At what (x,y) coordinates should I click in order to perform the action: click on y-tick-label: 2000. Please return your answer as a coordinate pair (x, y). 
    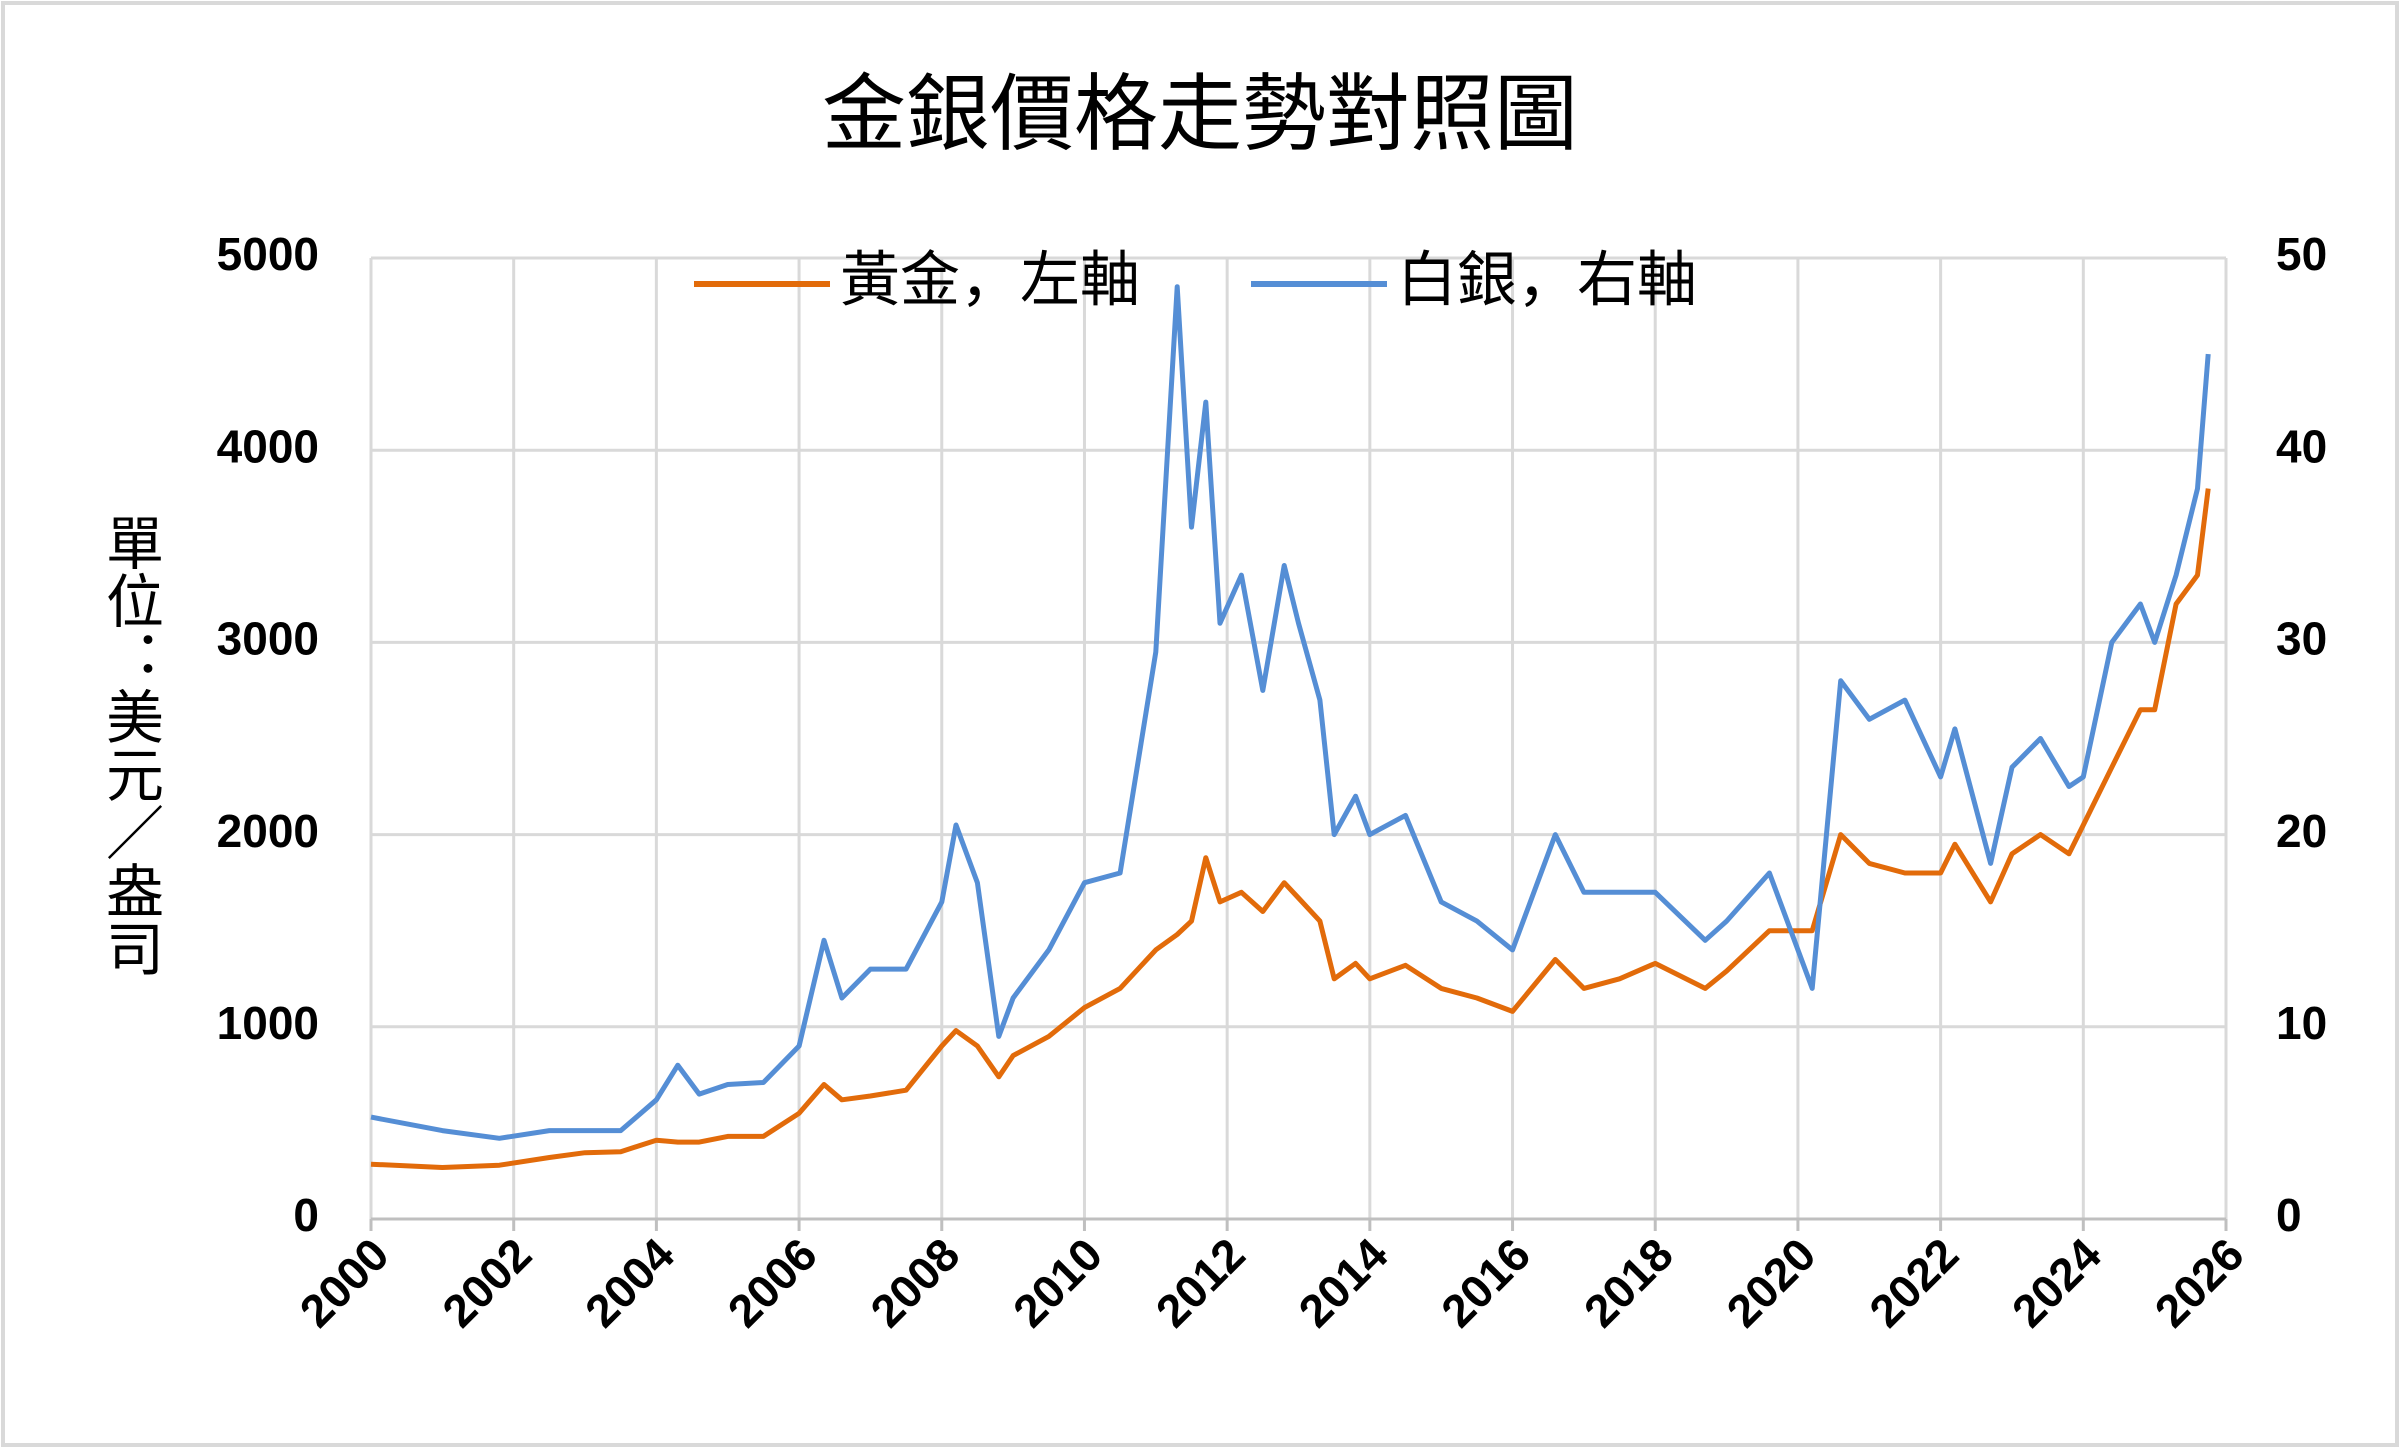
    Looking at the image, I should click on (268, 831).